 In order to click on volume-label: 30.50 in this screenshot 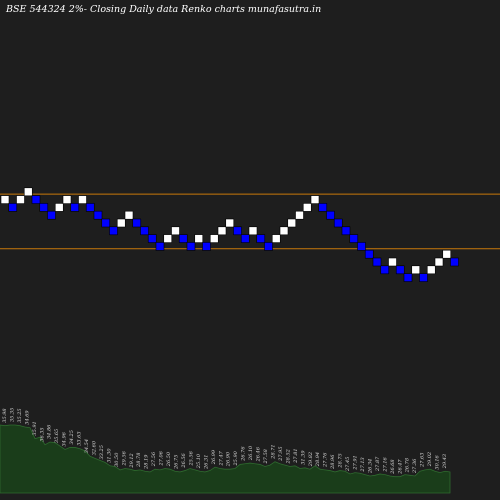, I will do `click(117, 459)`.